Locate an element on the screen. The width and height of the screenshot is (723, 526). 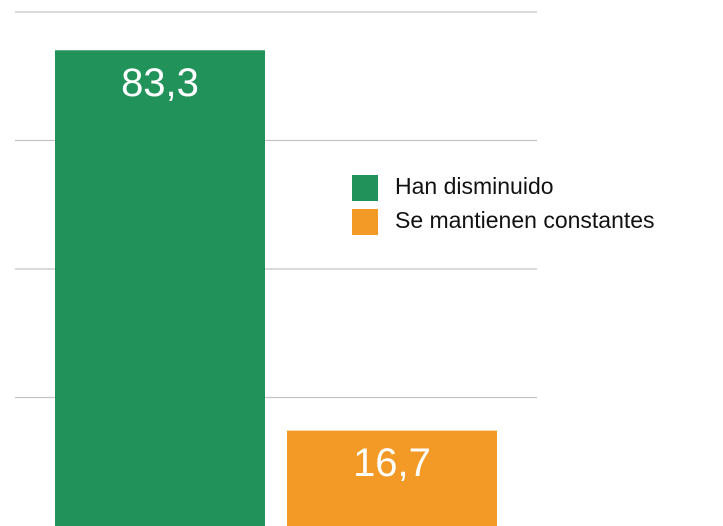
legend-label: Han disminuido is located at coordinates (474, 186).